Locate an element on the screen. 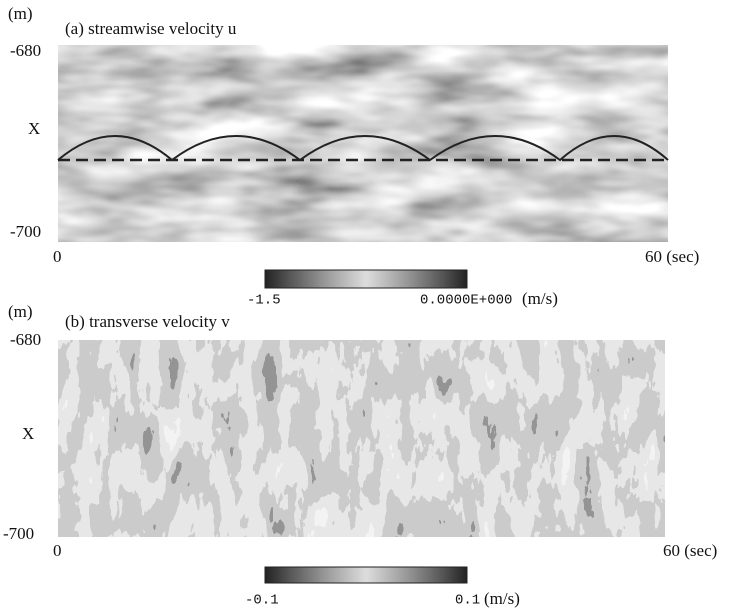 The height and width of the screenshot is (609, 731). colorbar-label: -1.5 is located at coordinates (264, 301).